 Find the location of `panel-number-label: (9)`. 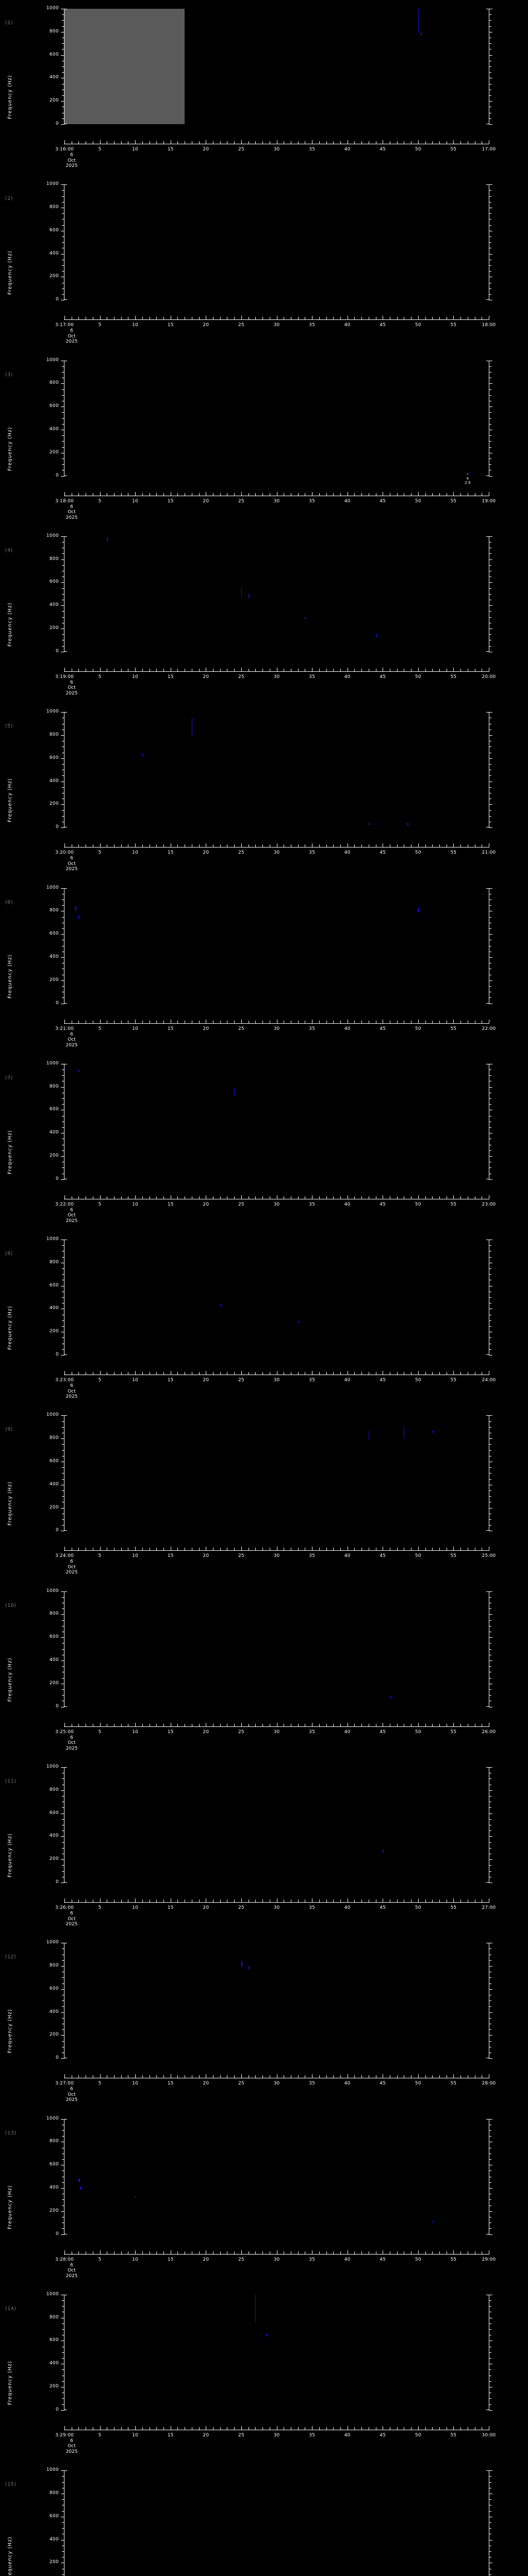

panel-number-label: (9) is located at coordinates (9, 1430).